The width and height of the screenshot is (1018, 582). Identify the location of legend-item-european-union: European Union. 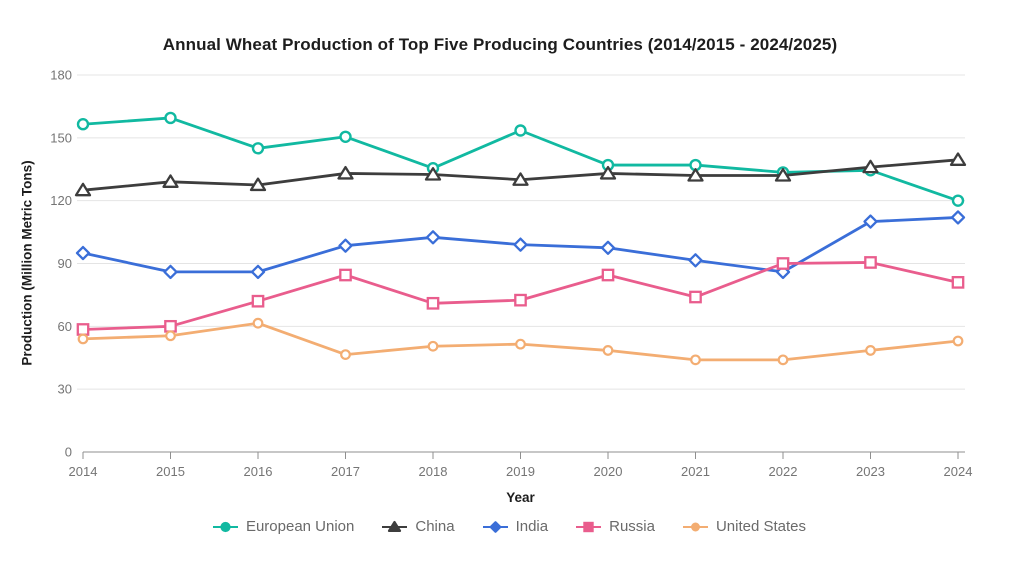
(283, 526).